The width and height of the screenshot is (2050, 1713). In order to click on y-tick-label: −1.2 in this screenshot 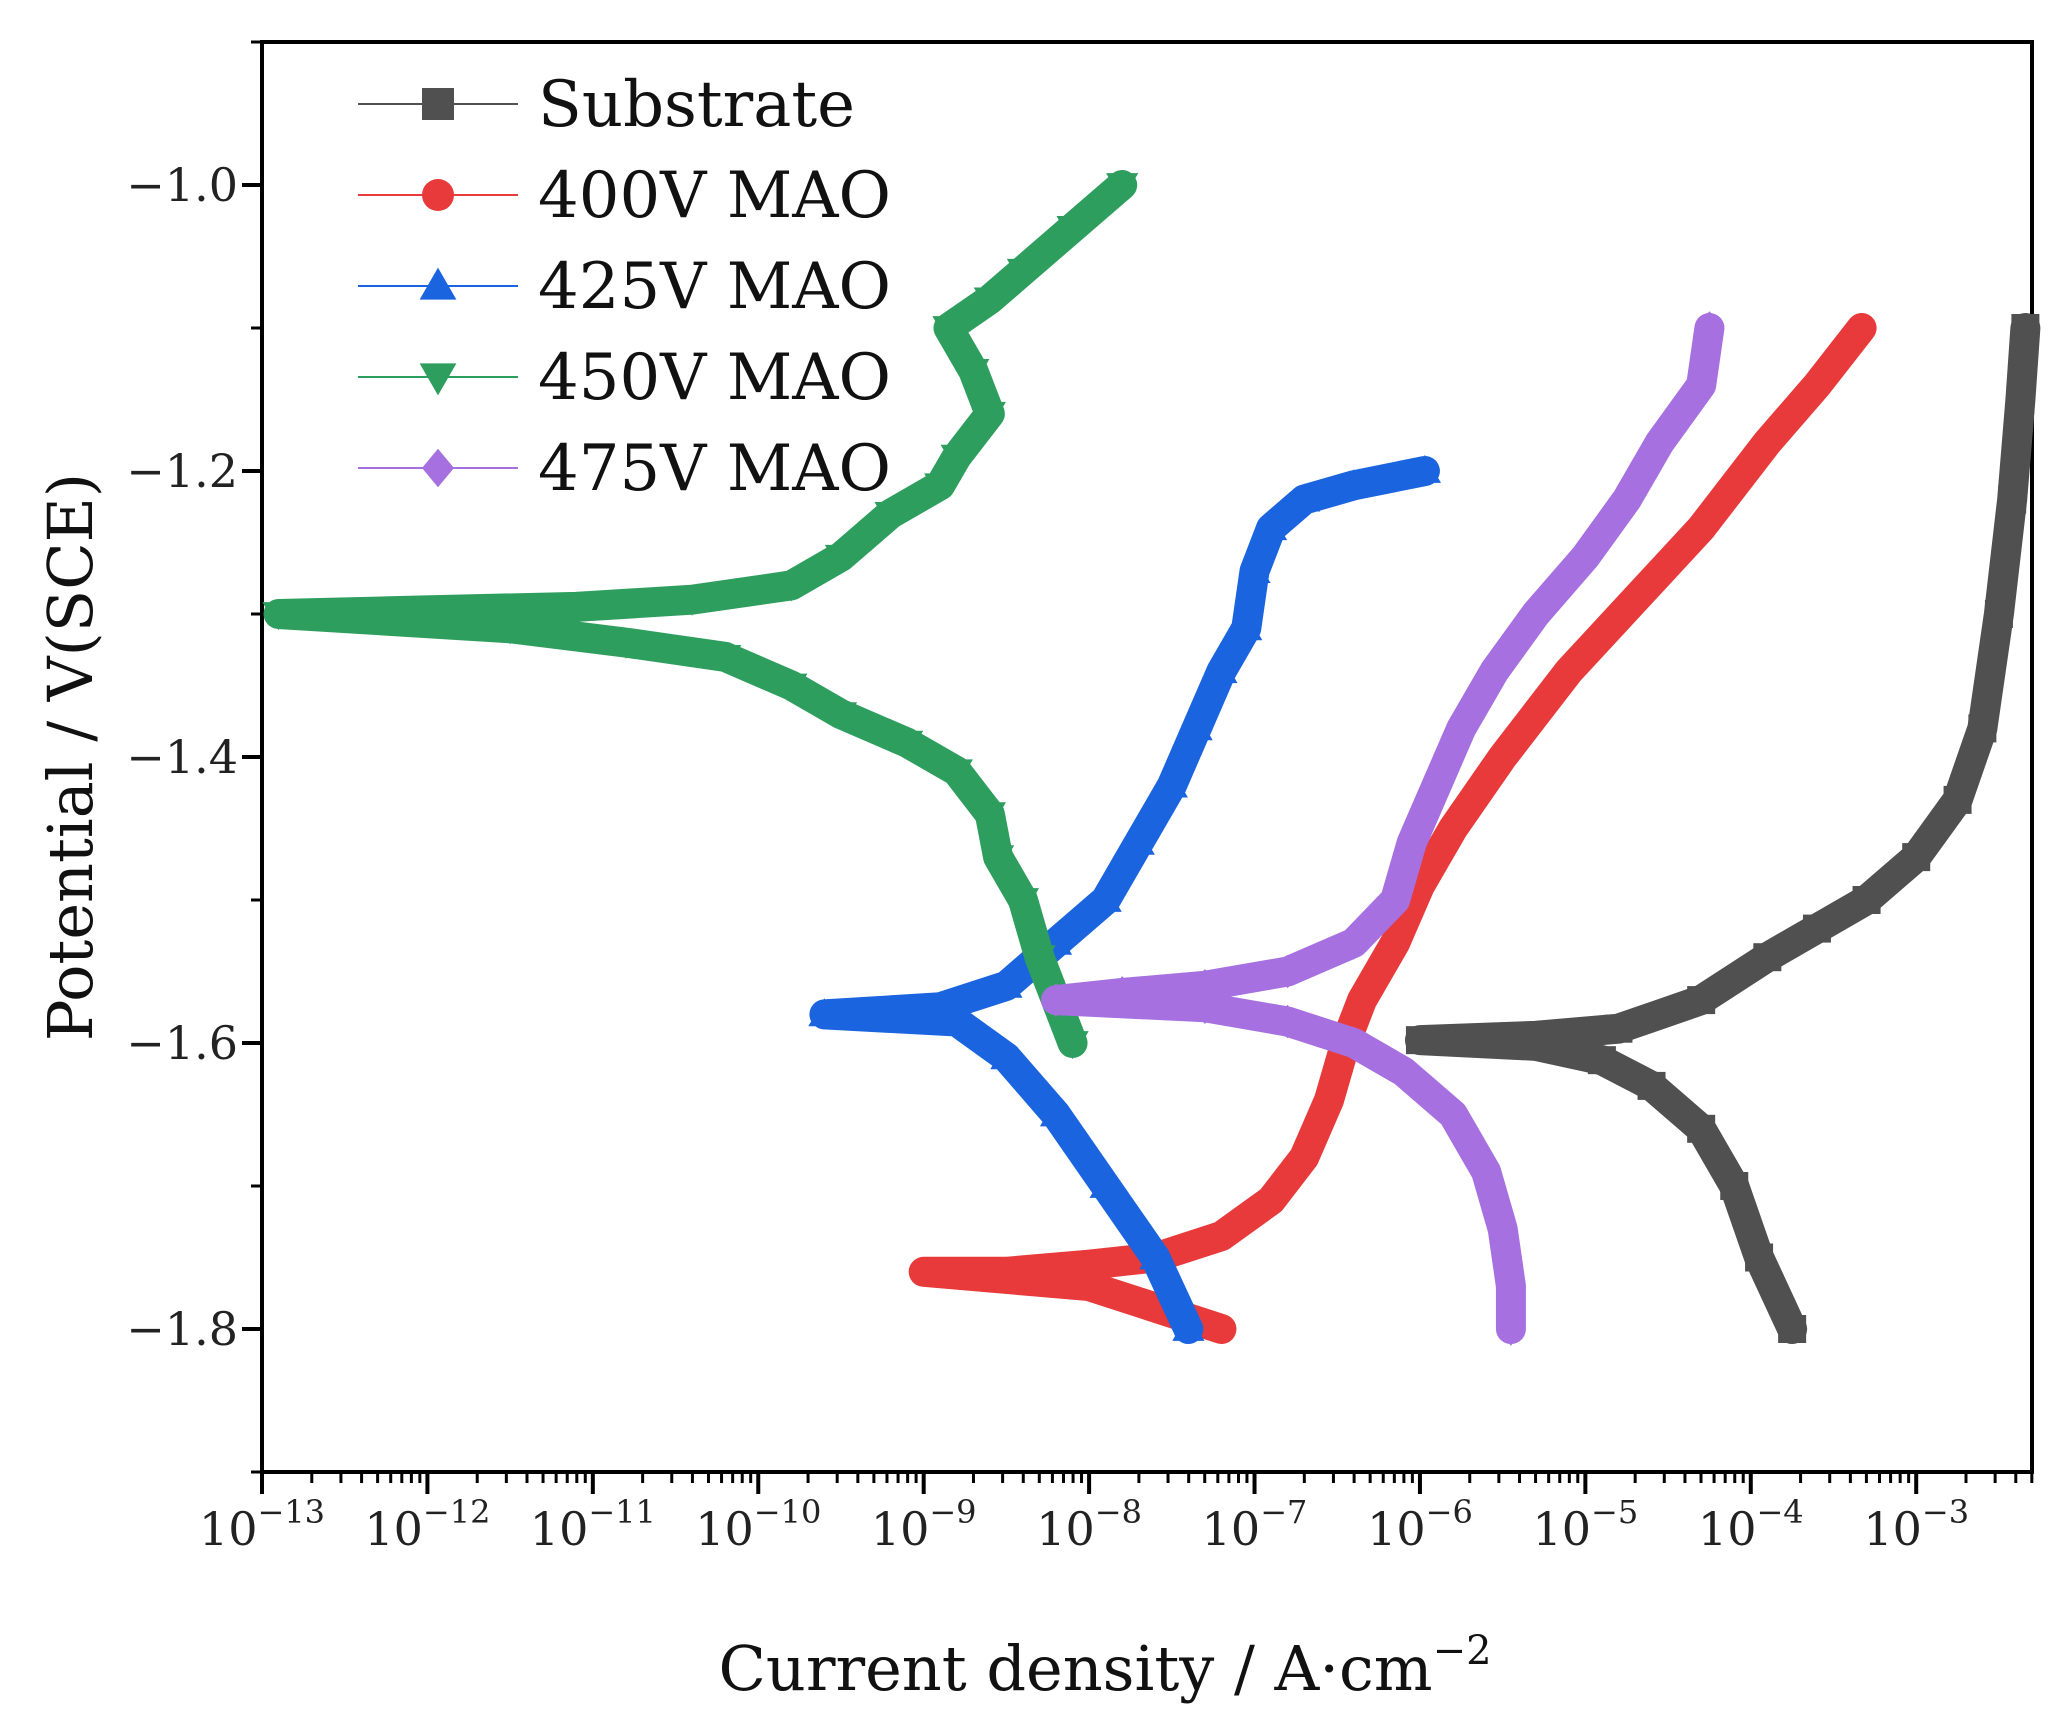, I will do `click(182, 471)`.